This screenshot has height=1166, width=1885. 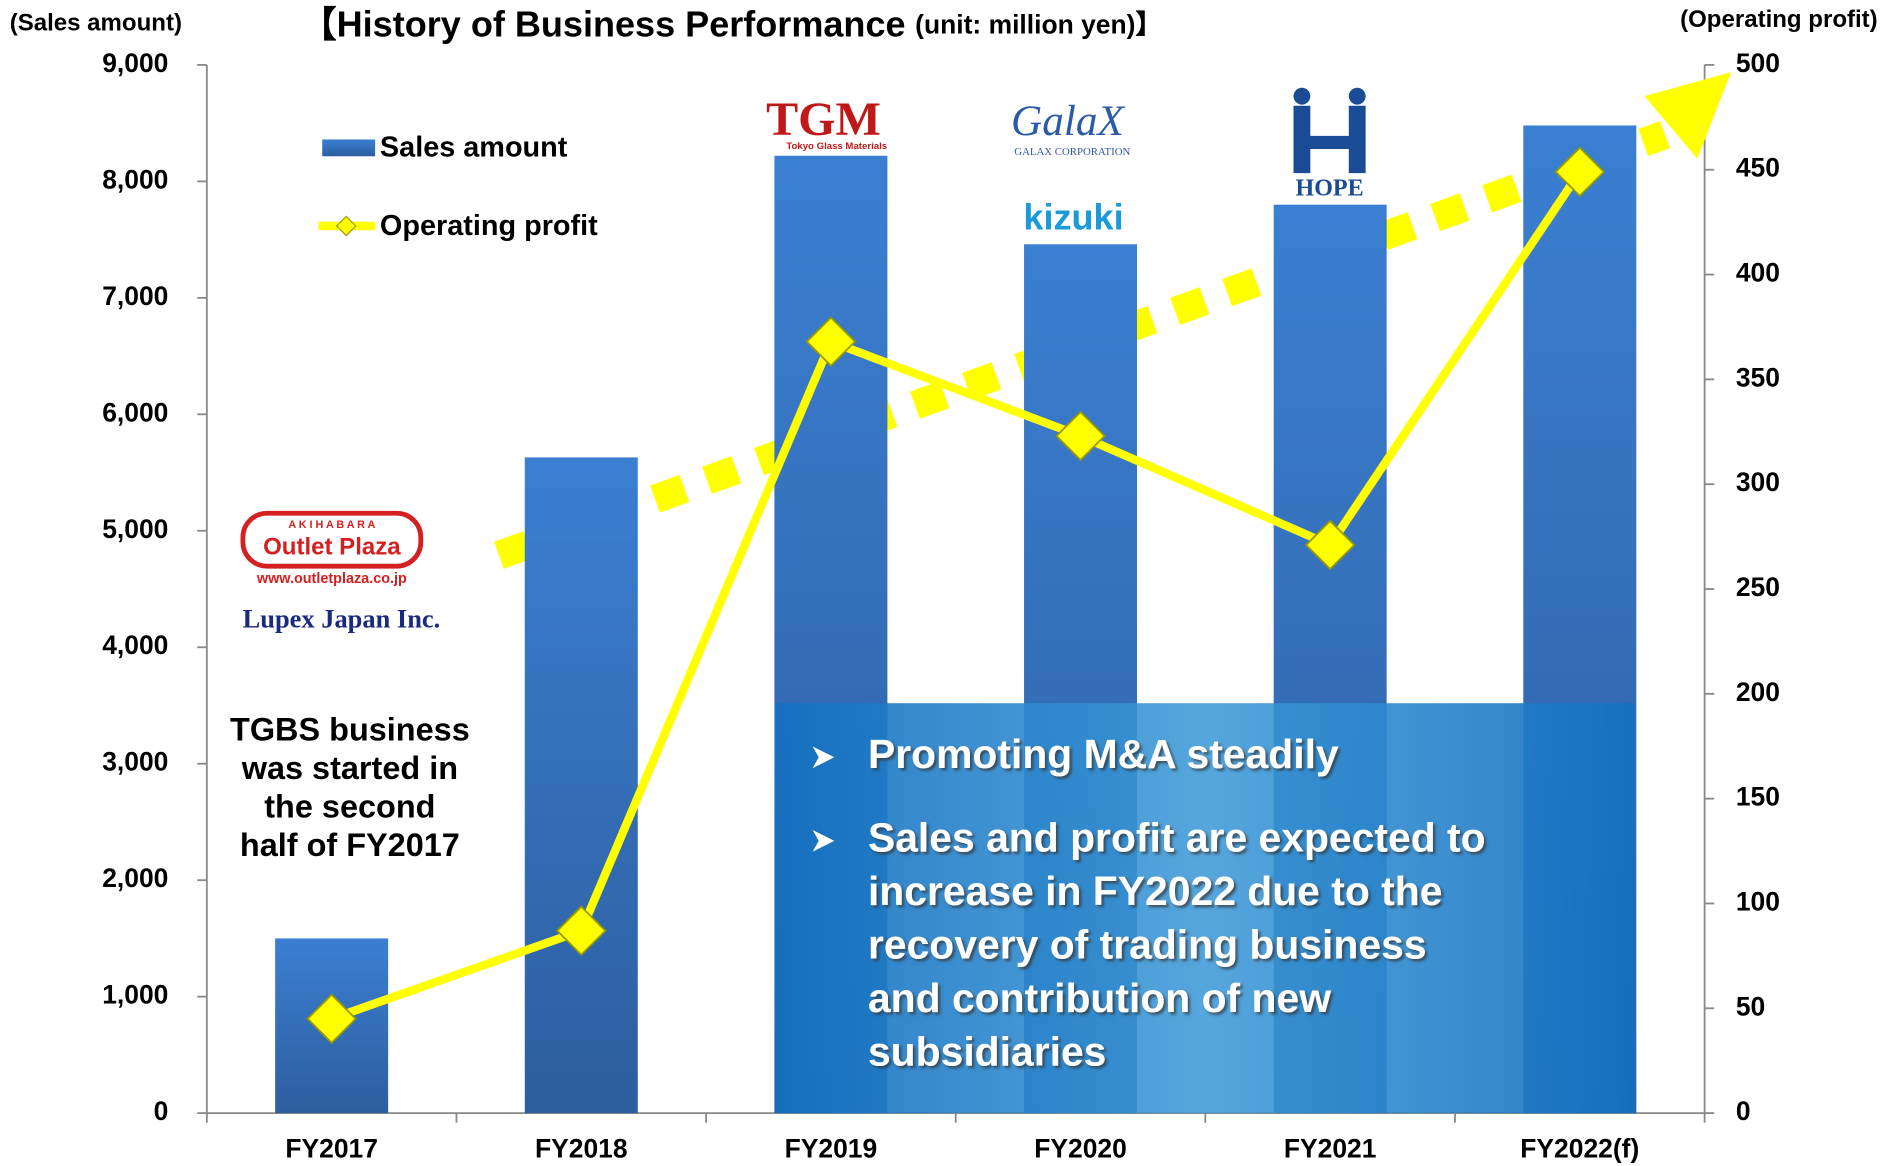 What do you see at coordinates (135, 179) in the screenshot?
I see `y-tick-label: 8,000` at bounding box center [135, 179].